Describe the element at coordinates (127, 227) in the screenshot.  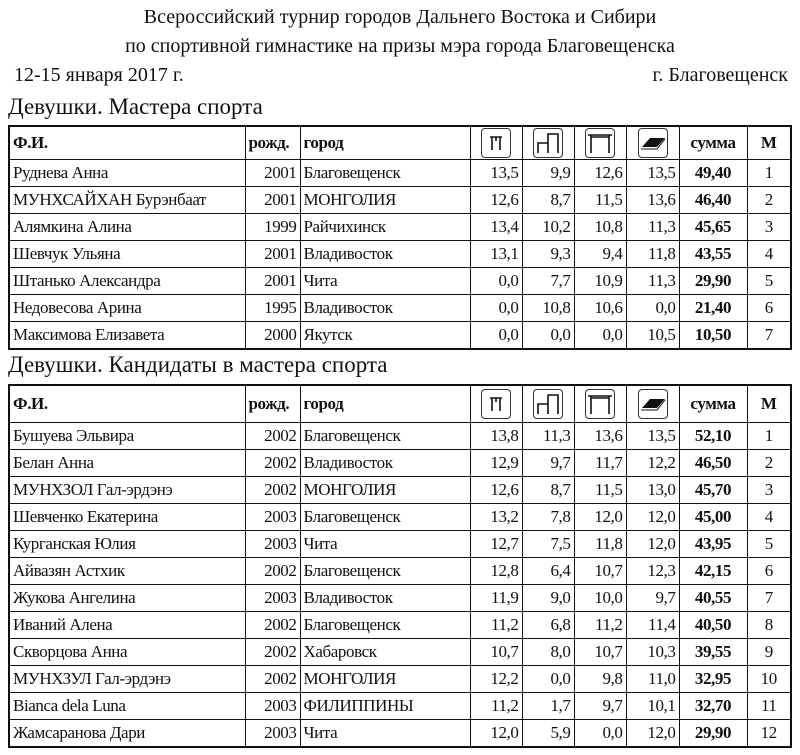
I see `athlete-name: Алямкина Алина` at that location.